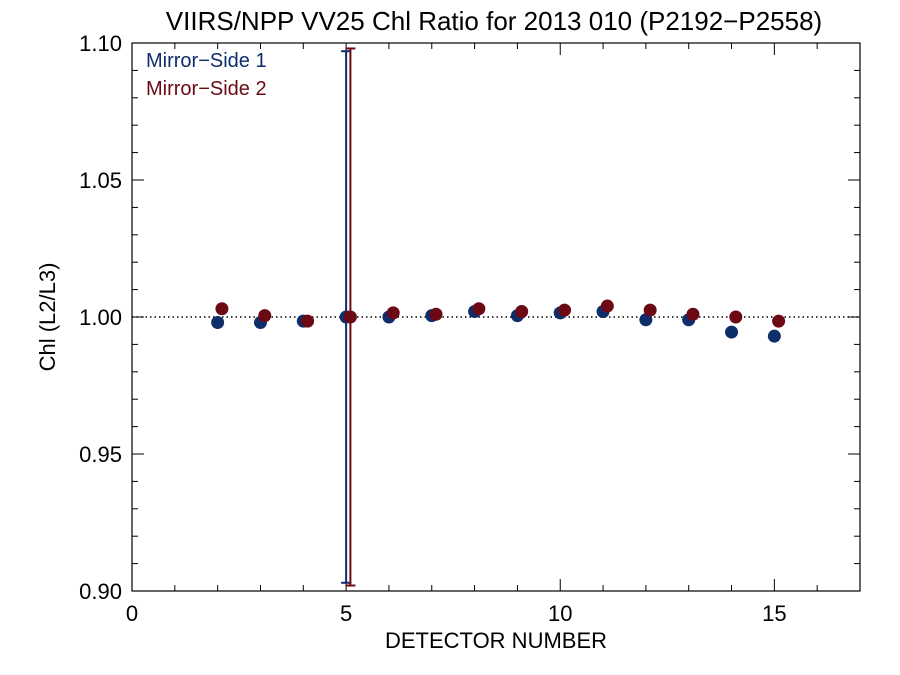 The width and height of the screenshot is (900, 675). Describe the element at coordinates (496, 640) in the screenshot. I see `x-axis-label: DETECTOR NUMBER` at that location.